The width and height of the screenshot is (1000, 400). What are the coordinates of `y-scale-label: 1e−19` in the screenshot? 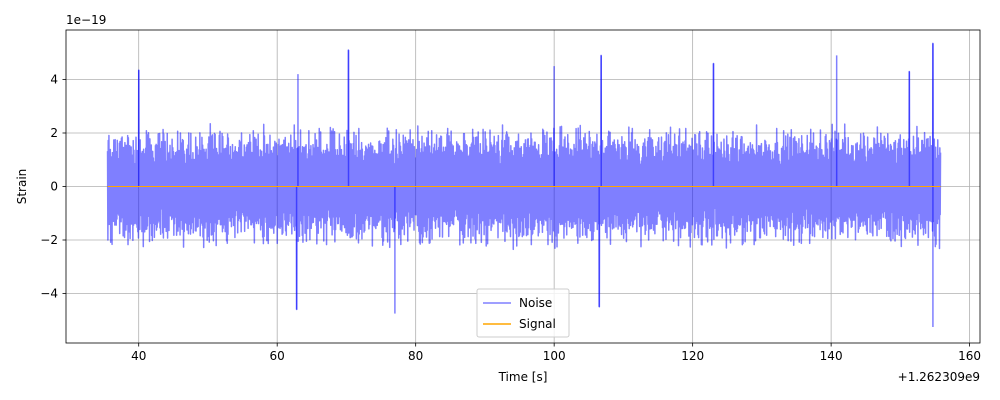 It's located at (86, 20).